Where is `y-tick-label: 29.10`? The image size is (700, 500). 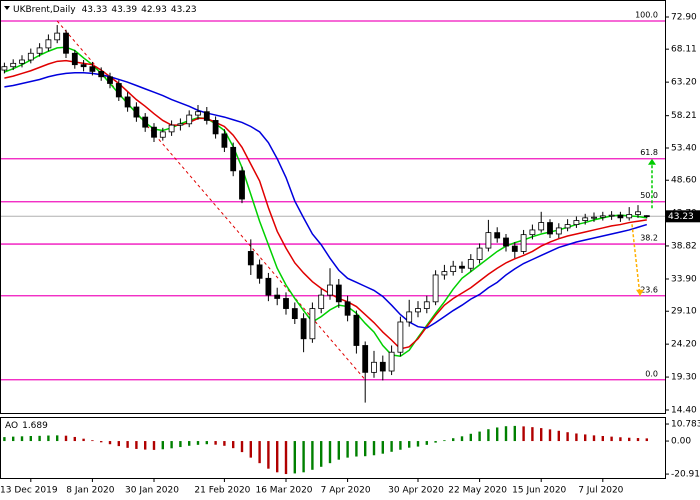
y-tick-label: 29.10 is located at coordinates (684, 312).